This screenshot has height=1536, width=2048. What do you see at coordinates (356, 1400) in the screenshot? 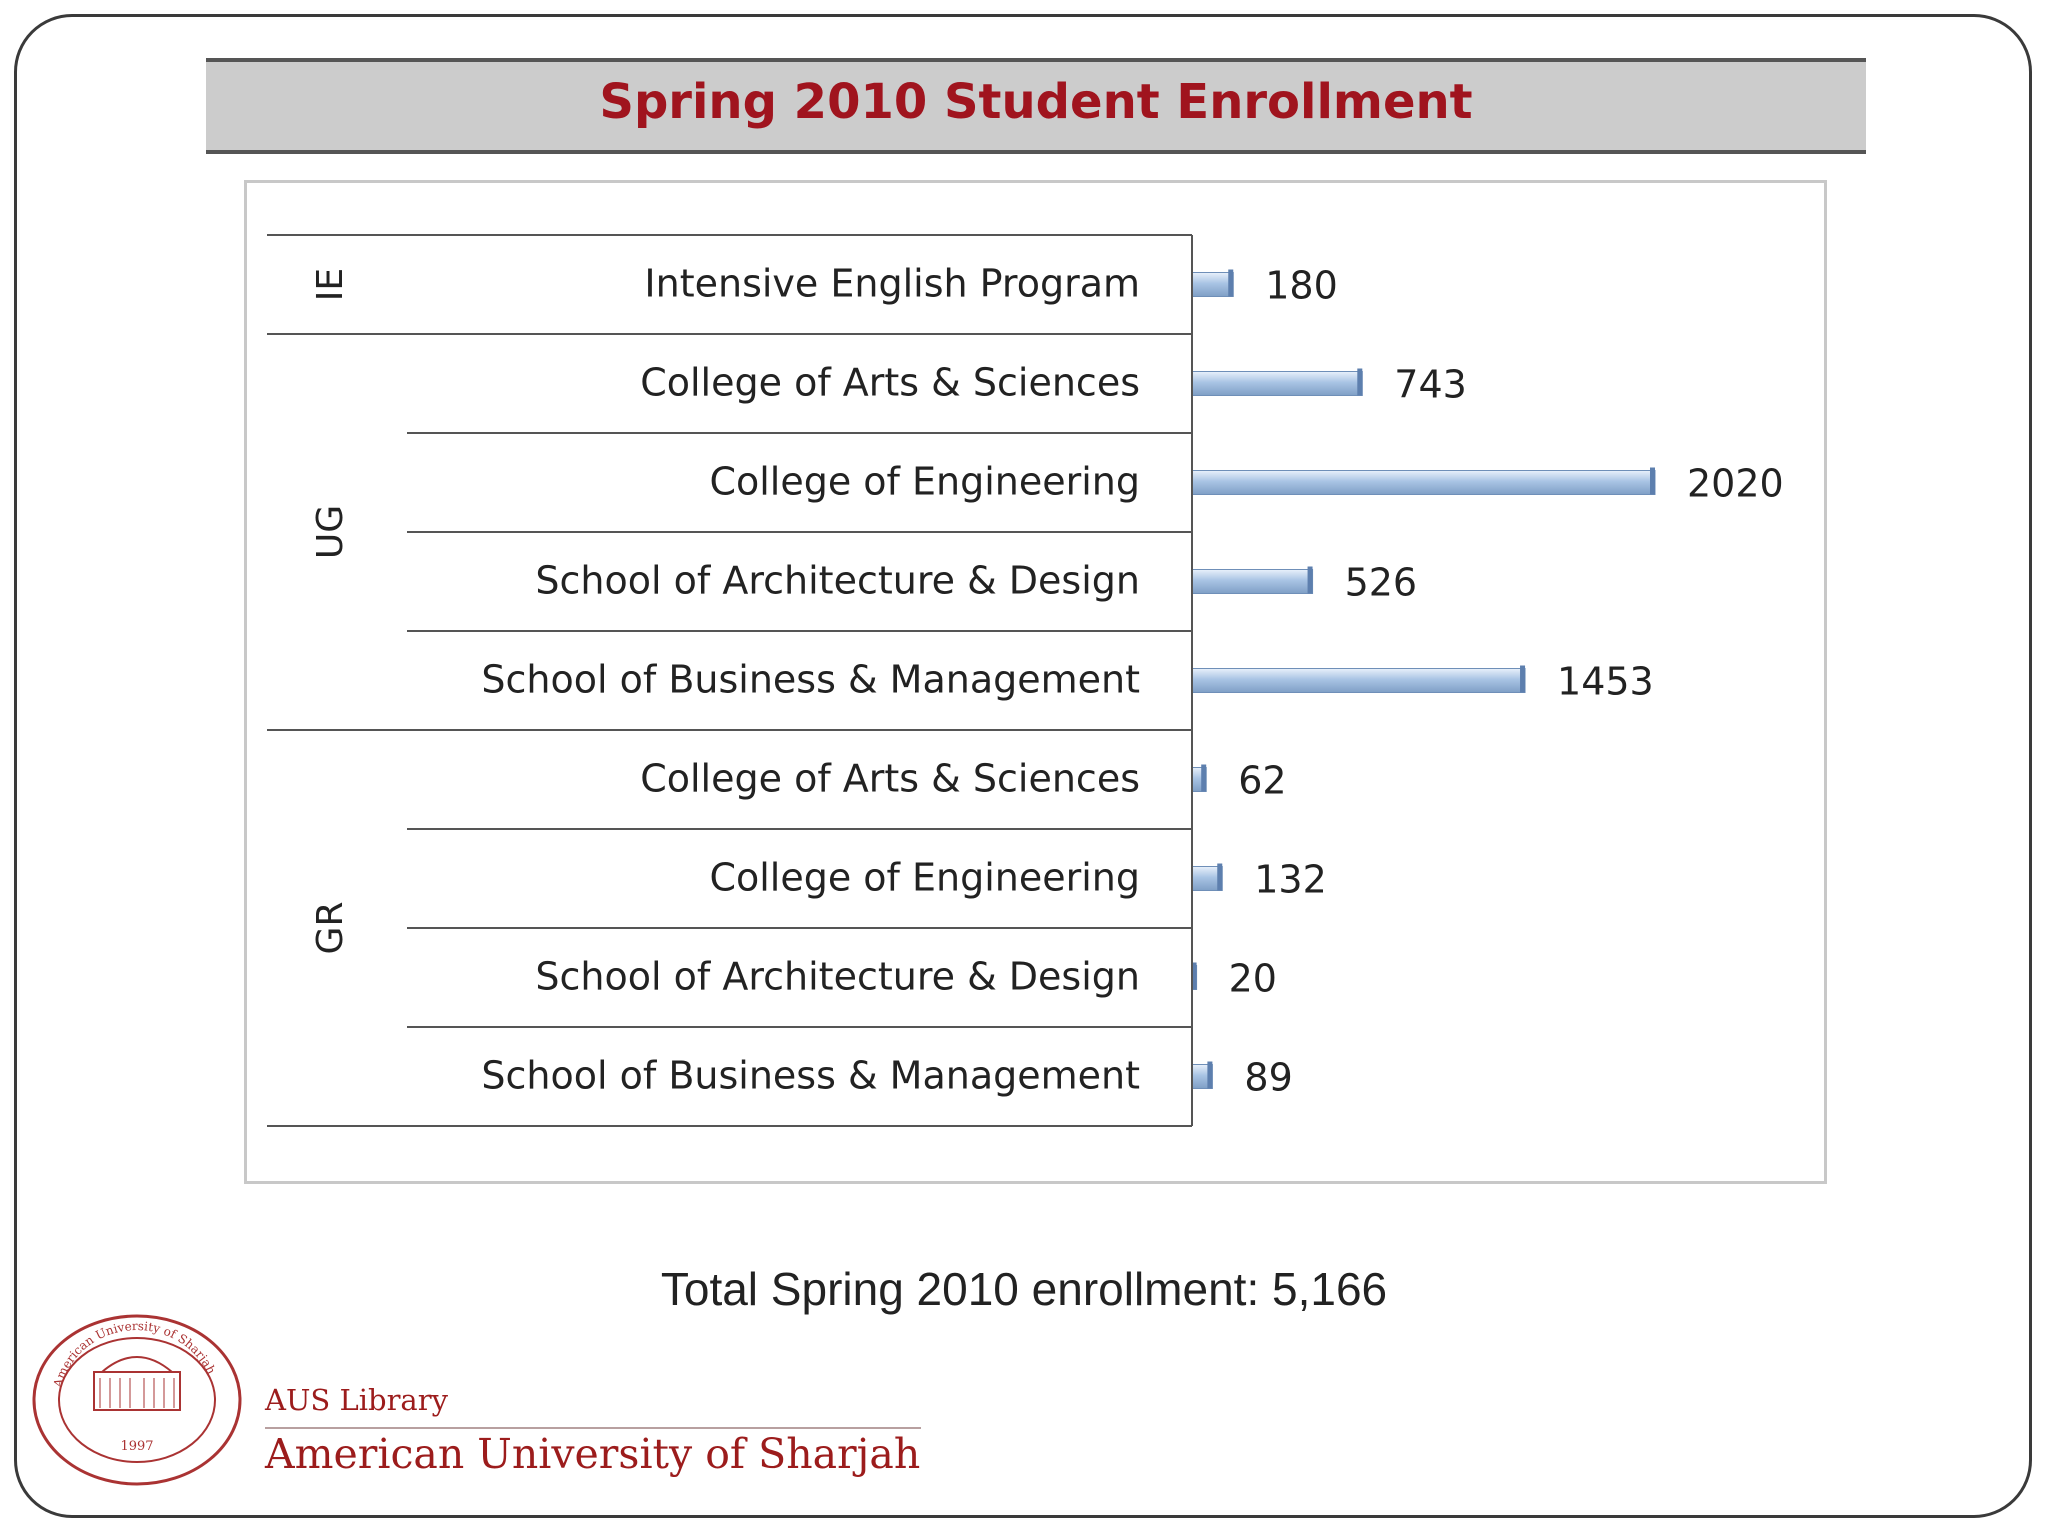
I see `library-name: AUS Library` at bounding box center [356, 1400].